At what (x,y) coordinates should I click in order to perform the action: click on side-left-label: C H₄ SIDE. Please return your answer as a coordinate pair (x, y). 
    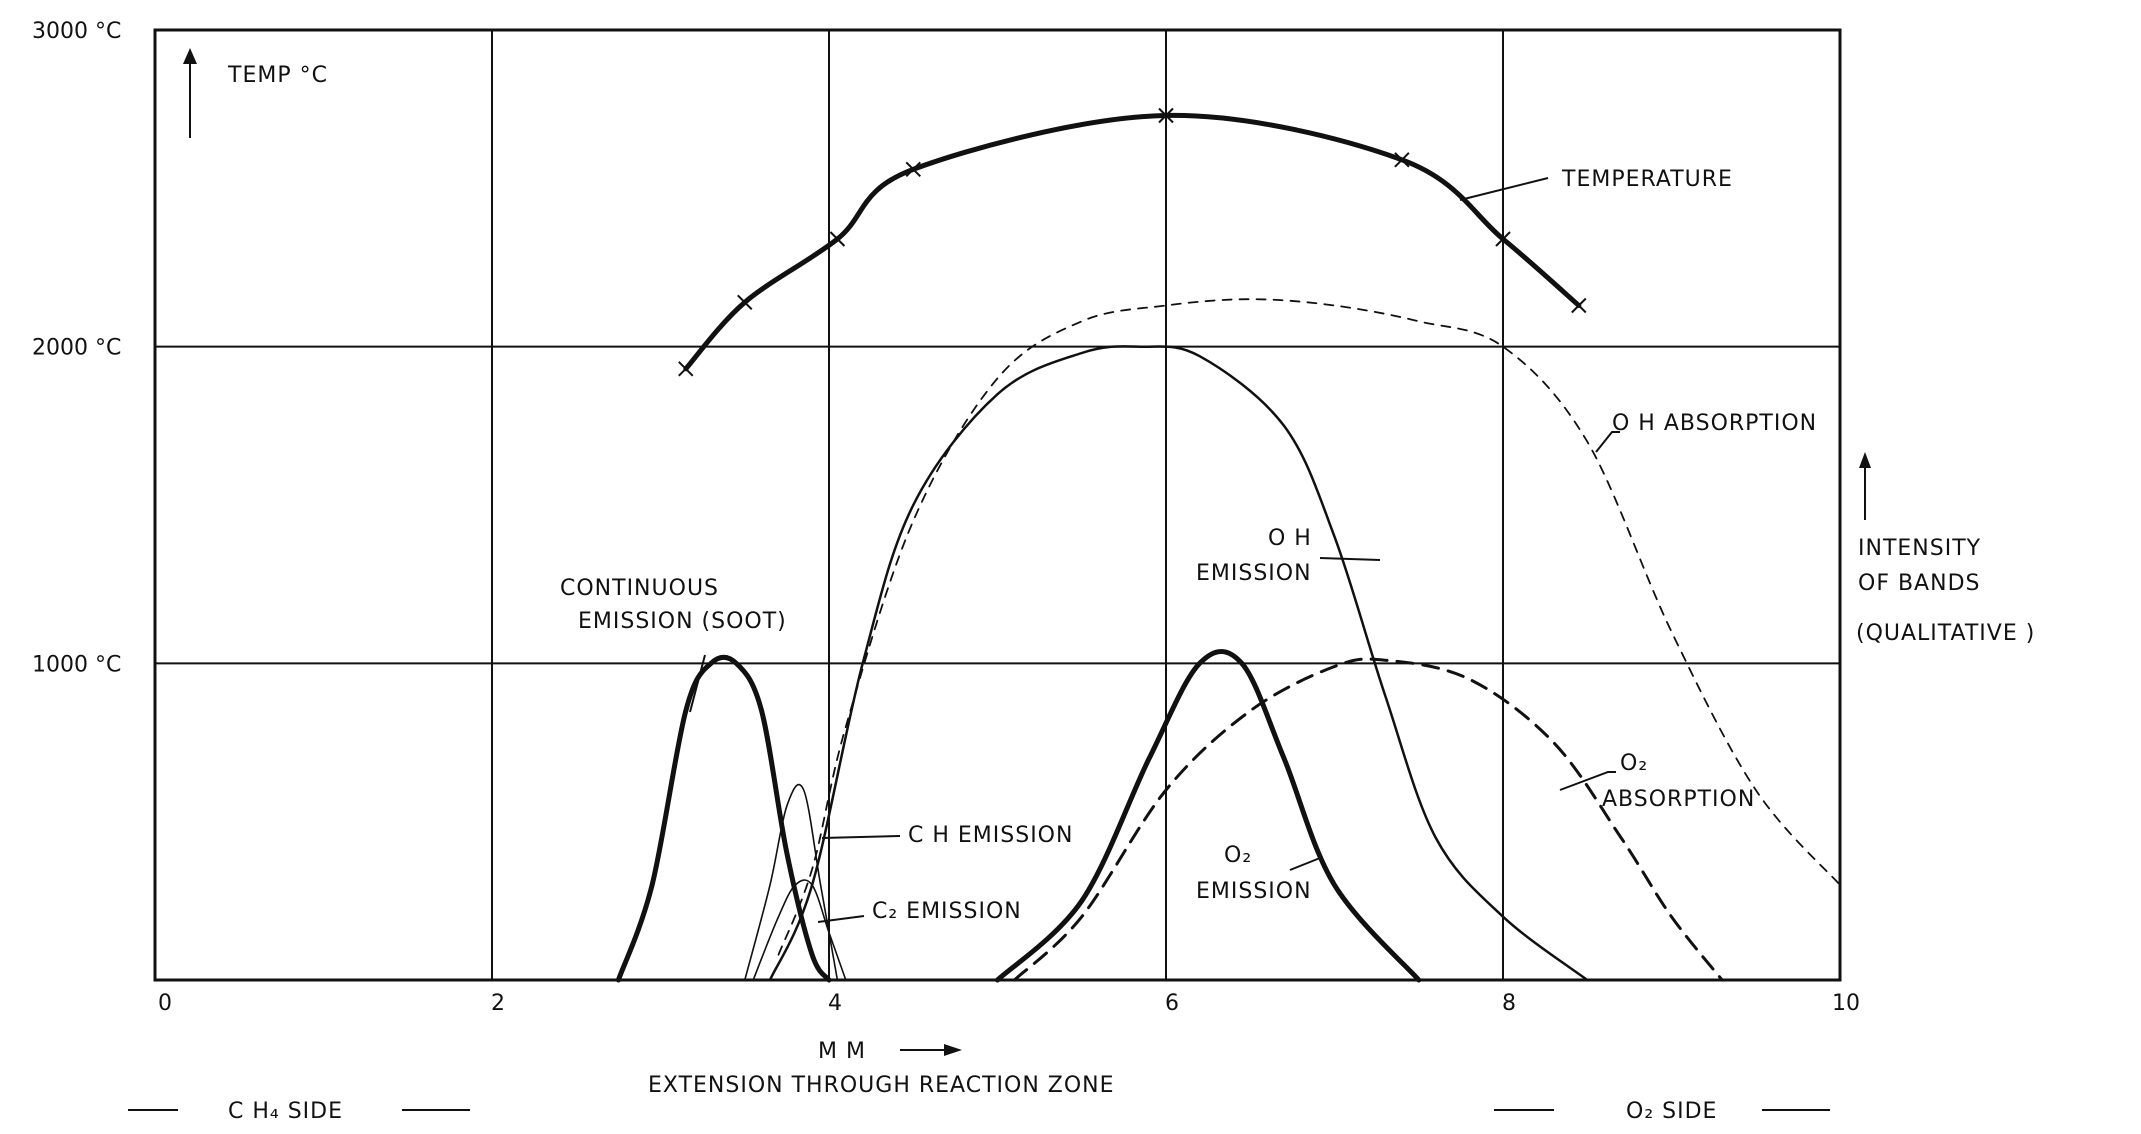
    Looking at the image, I should click on (285, 1111).